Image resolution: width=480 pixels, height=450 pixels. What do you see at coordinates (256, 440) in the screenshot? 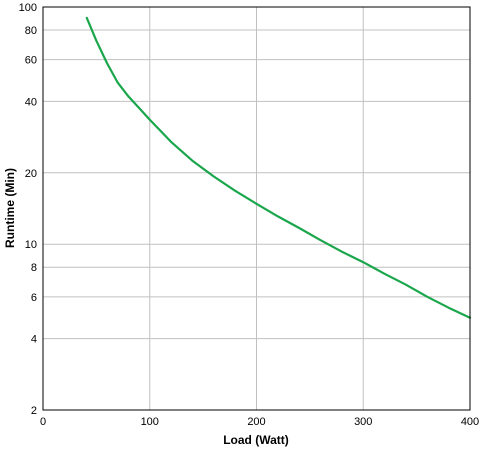
I see `x-axis-title: Load (Watt)` at bounding box center [256, 440].